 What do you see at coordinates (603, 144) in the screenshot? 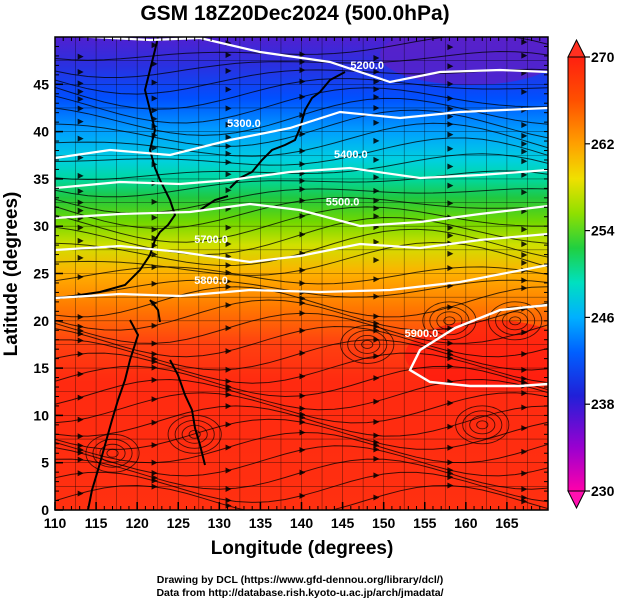
I see `colorbar-tick-label: 262` at bounding box center [603, 144].